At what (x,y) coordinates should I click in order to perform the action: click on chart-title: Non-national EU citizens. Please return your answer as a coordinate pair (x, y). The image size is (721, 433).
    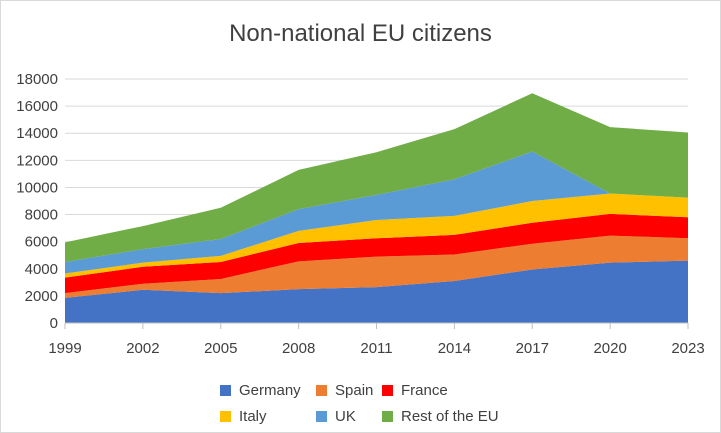
    Looking at the image, I should click on (360, 33).